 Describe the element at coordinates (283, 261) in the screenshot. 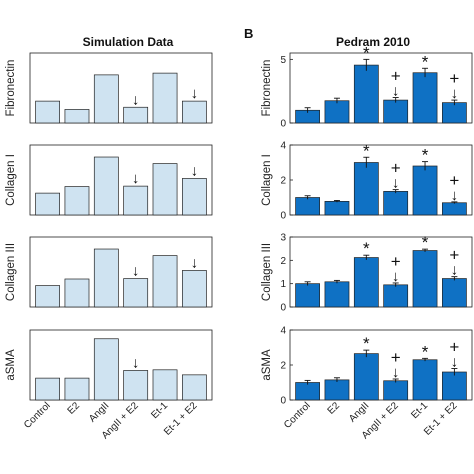

I see `exp-2-ytick-label: 2` at that location.